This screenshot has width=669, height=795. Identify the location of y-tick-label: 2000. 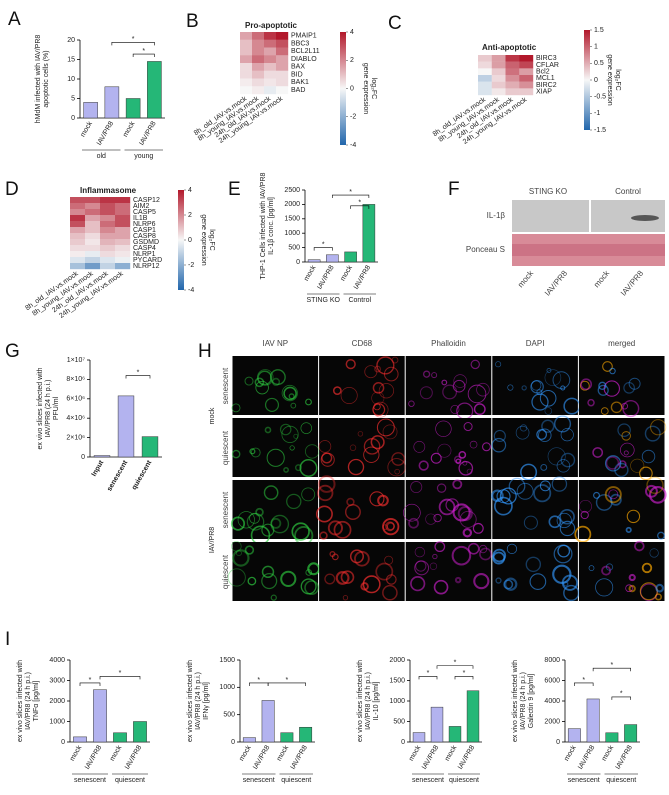
(57, 701).